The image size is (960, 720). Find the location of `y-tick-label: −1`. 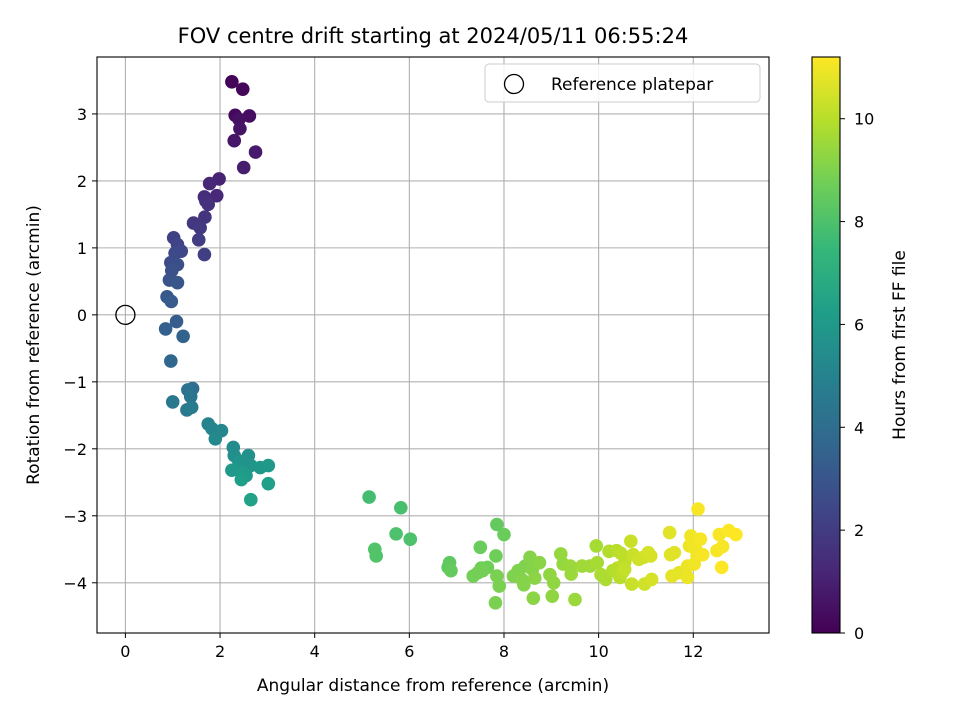

y-tick-label: −1 is located at coordinates (75, 382).